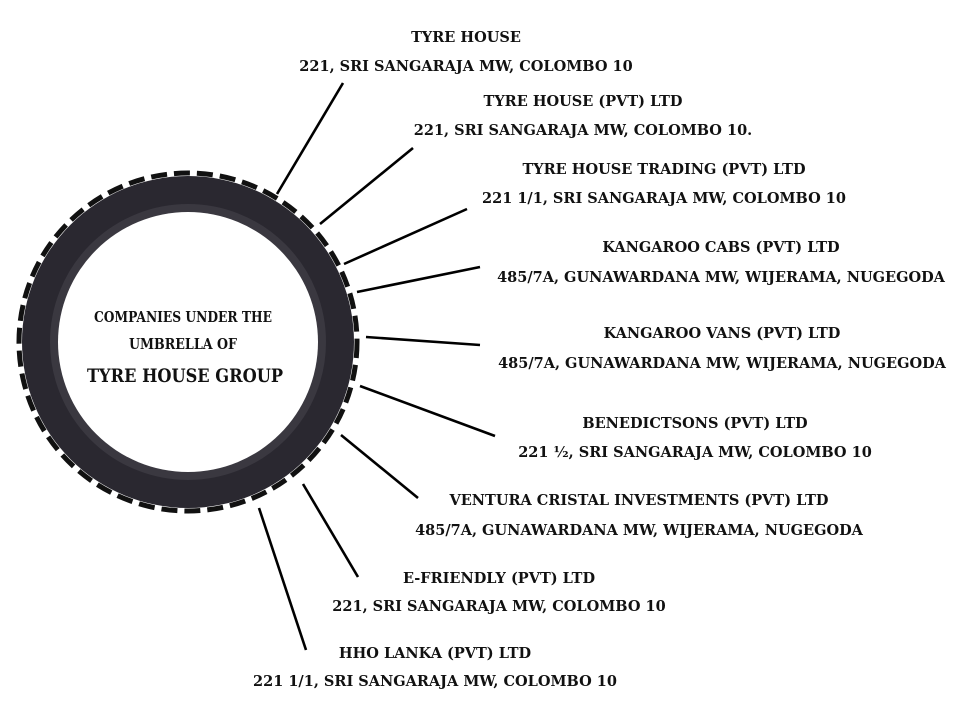 The width and height of the screenshot is (975, 727). What do you see at coordinates (435, 653) in the screenshot?
I see `company-name-9: HHO LANKA (PVT) LTD` at bounding box center [435, 653].